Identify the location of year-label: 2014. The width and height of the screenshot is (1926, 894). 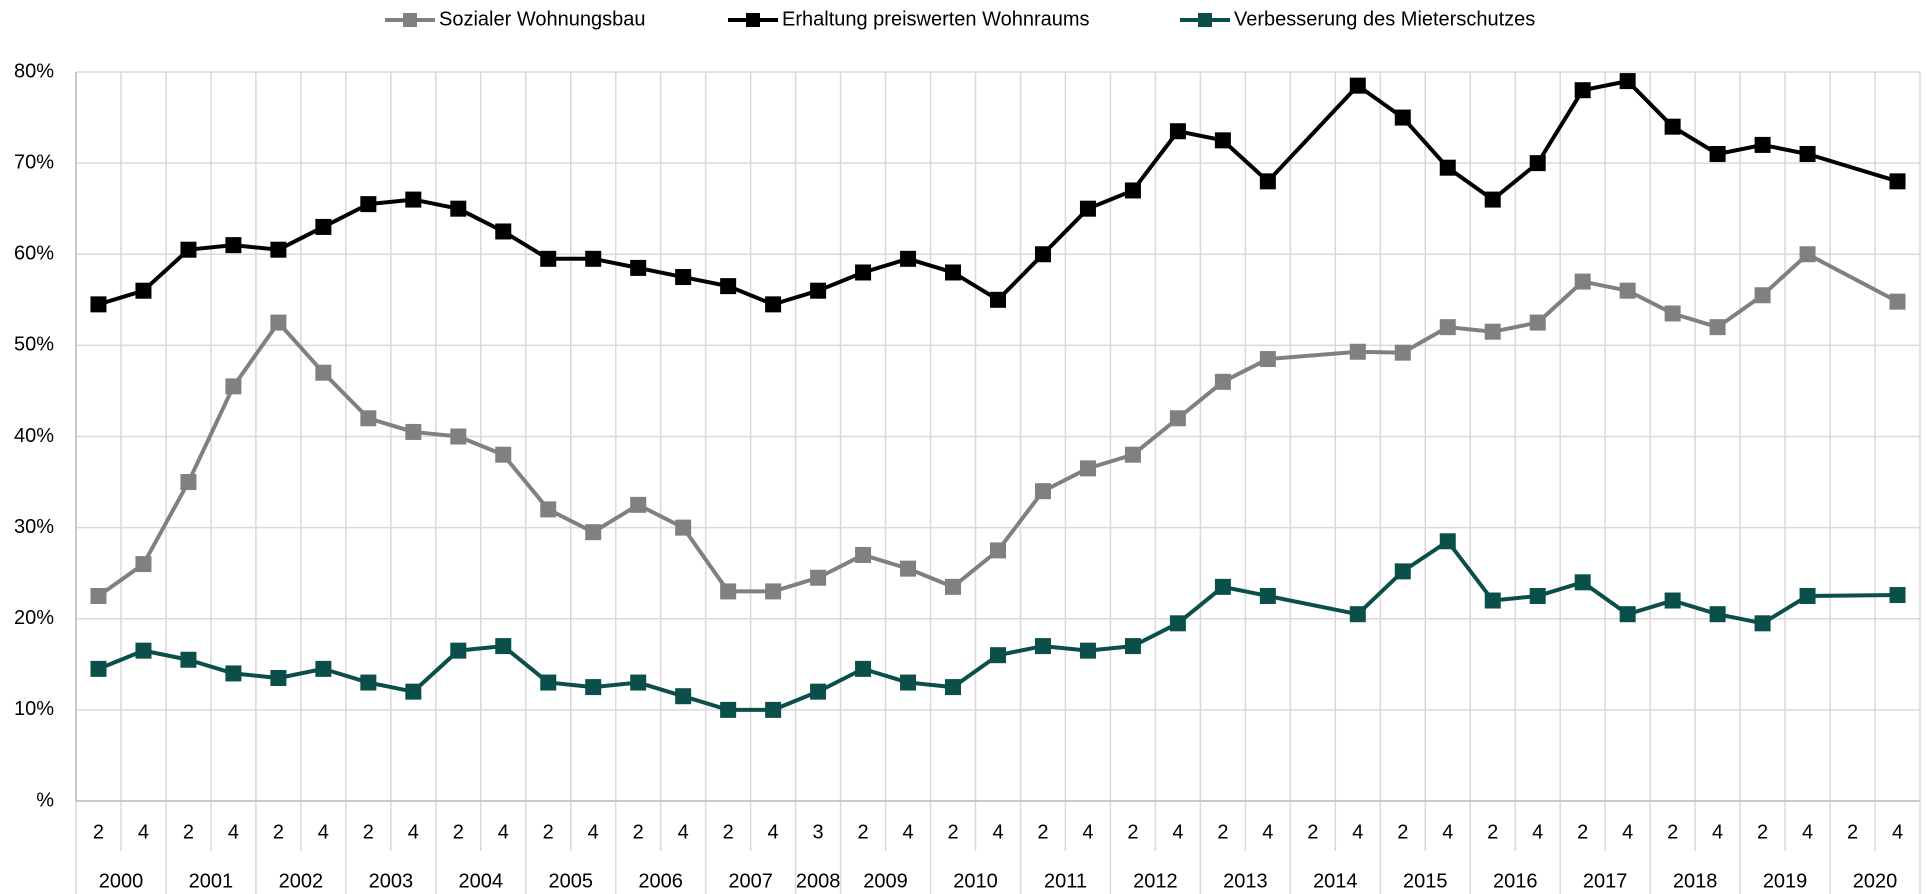
(1335, 881).